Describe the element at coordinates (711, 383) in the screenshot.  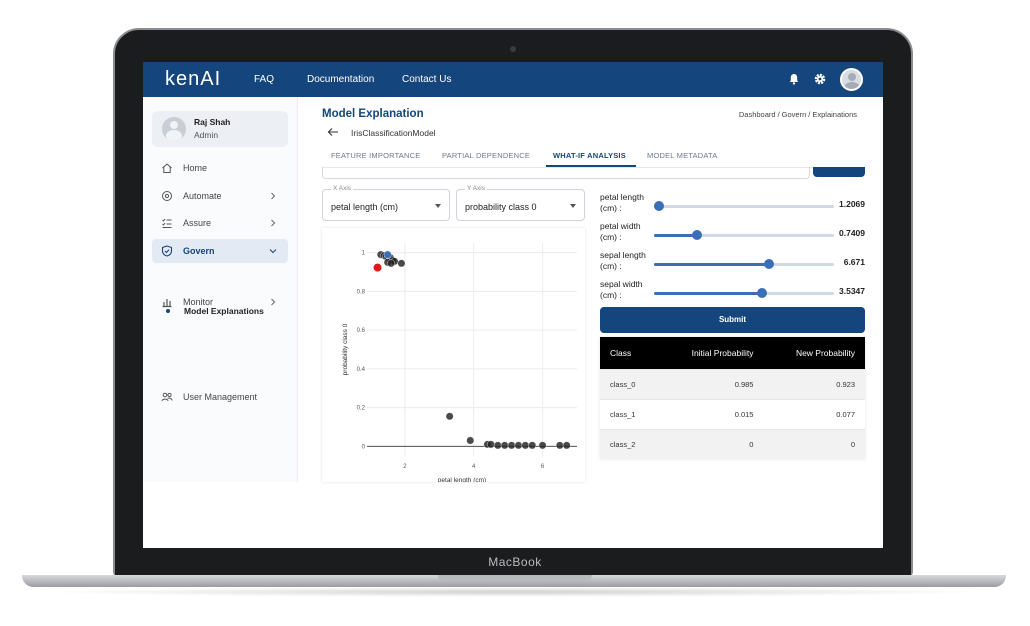
I see `table-cell: 0.985` at that location.